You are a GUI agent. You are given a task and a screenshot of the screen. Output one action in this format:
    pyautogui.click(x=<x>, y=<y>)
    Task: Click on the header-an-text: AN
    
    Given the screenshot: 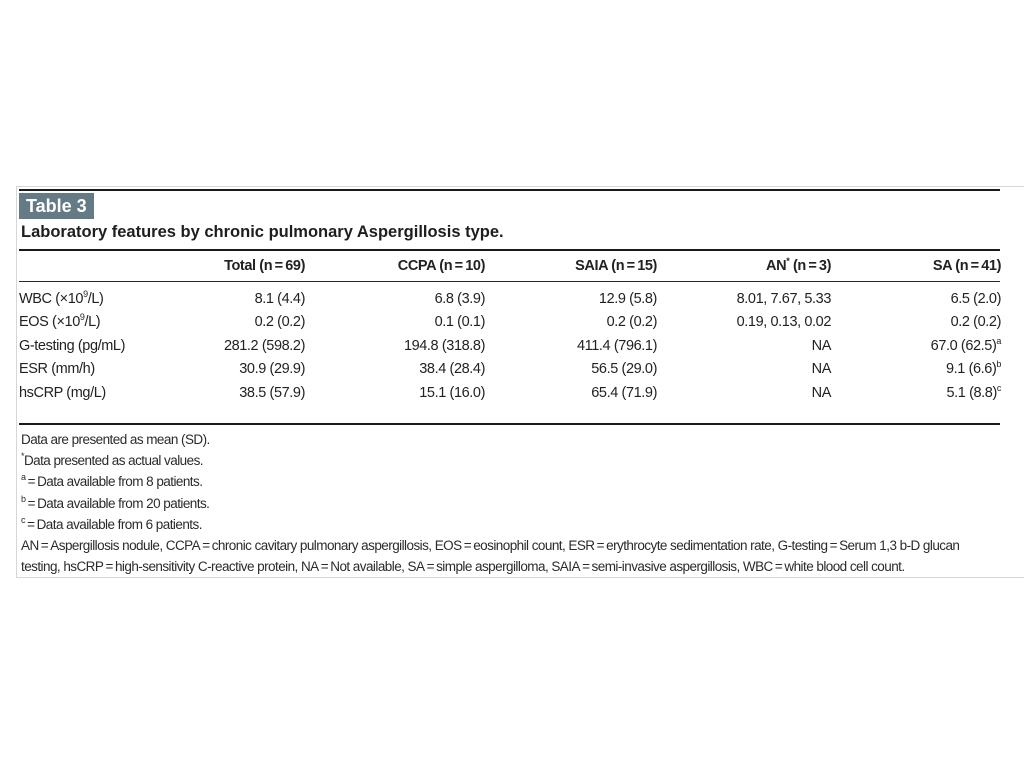 What is the action you would take?
    pyautogui.click(x=776, y=266)
    